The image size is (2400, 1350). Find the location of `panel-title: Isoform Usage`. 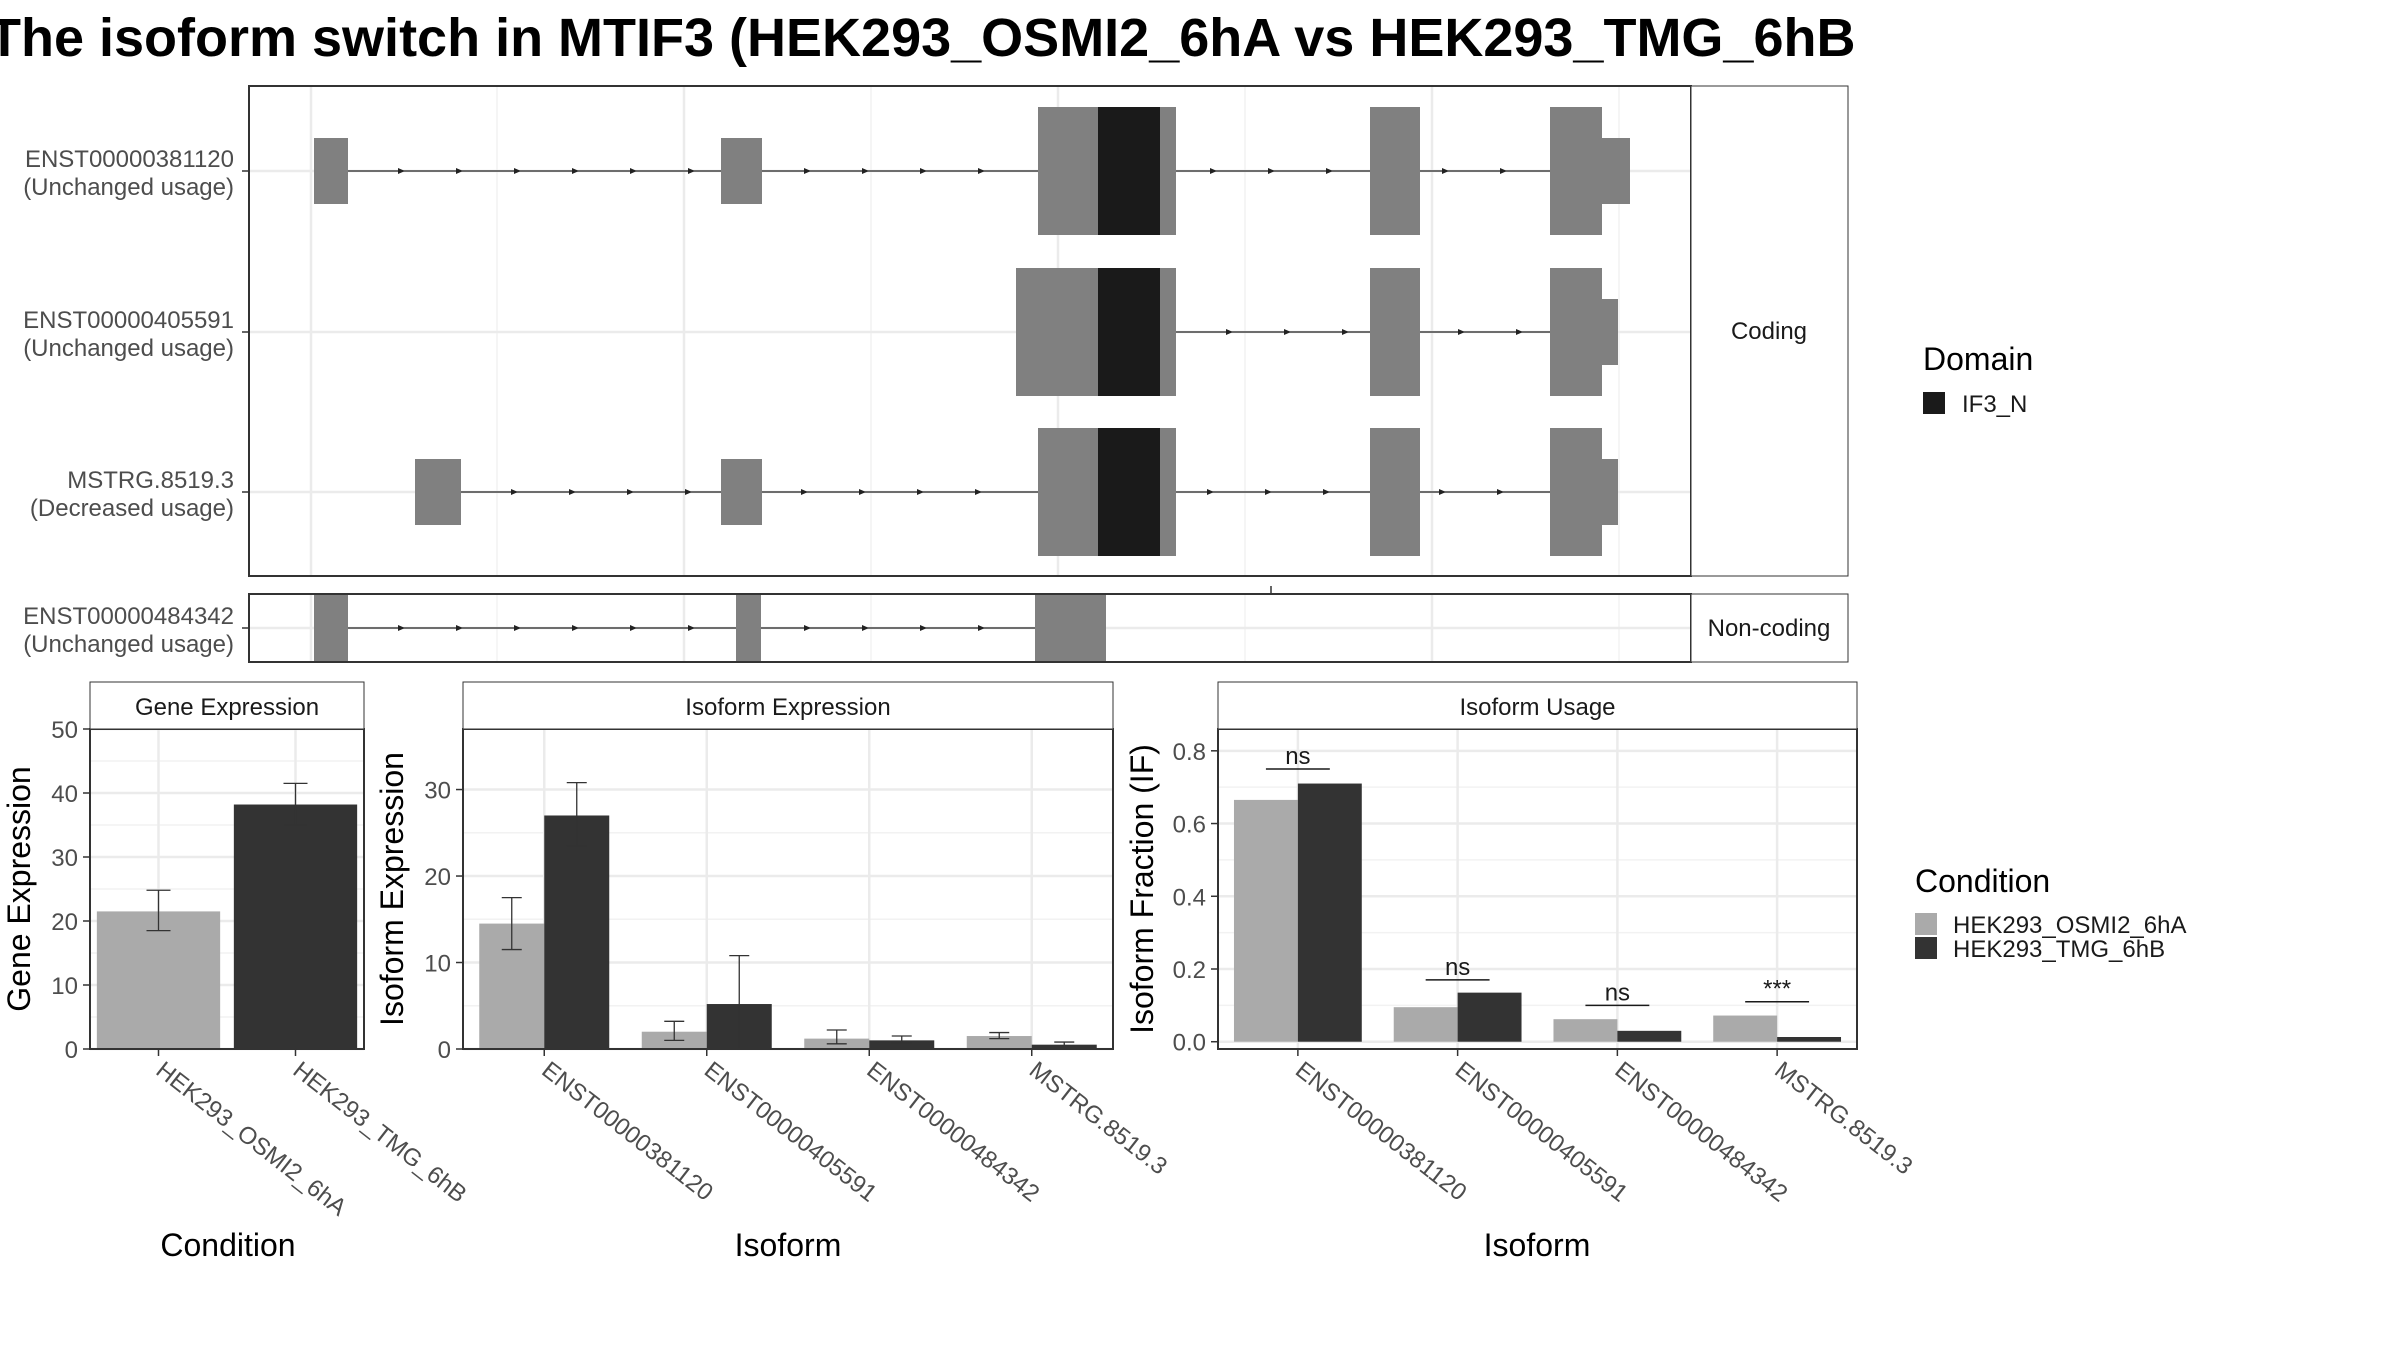

panel-title: Isoform Usage is located at coordinates (1537, 707).